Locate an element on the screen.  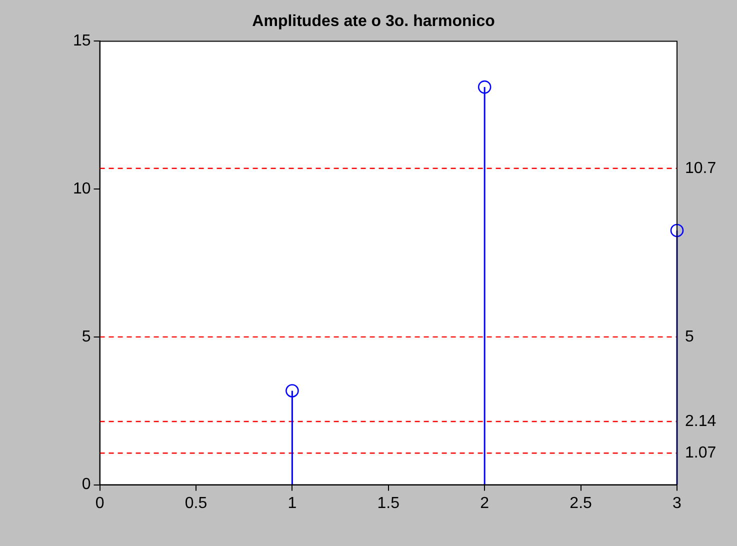
y-tick-label: 10 is located at coordinates (82, 189).